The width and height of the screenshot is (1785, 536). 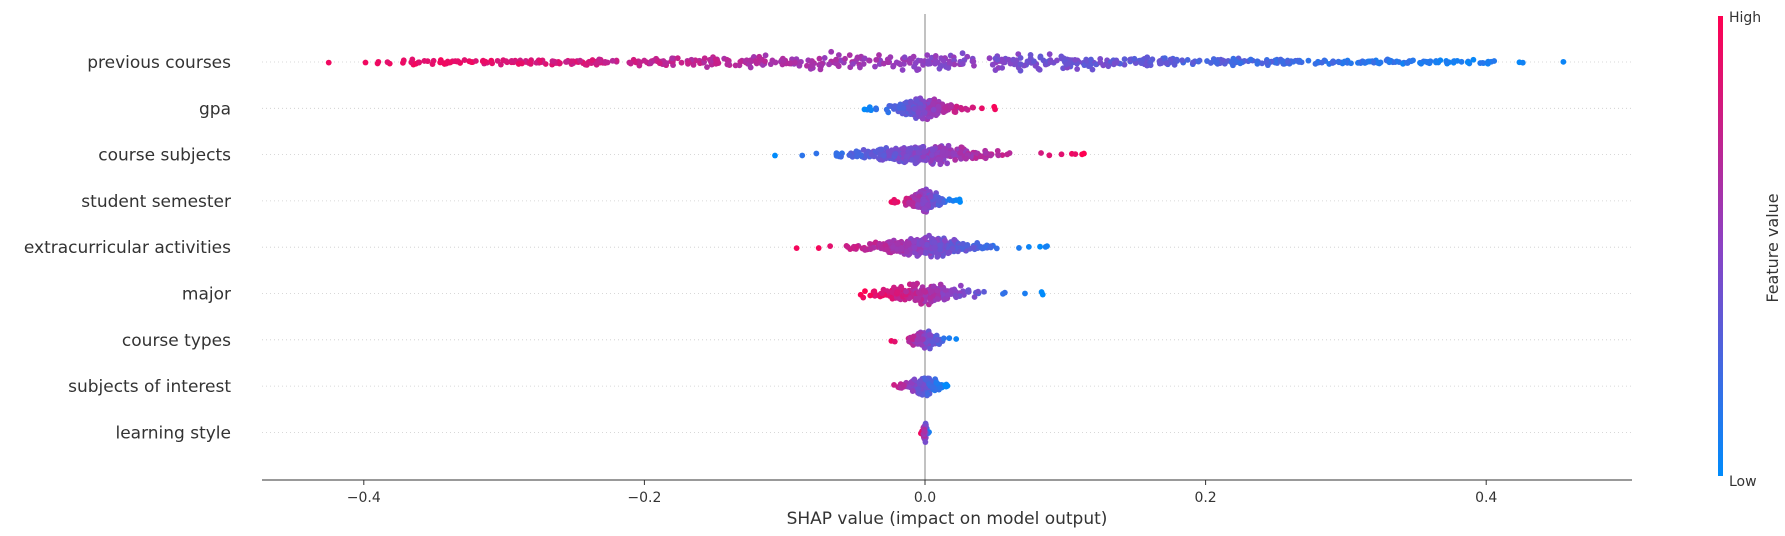 What do you see at coordinates (1772, 247) in the screenshot?
I see `colorbar-title: Feature value` at bounding box center [1772, 247].